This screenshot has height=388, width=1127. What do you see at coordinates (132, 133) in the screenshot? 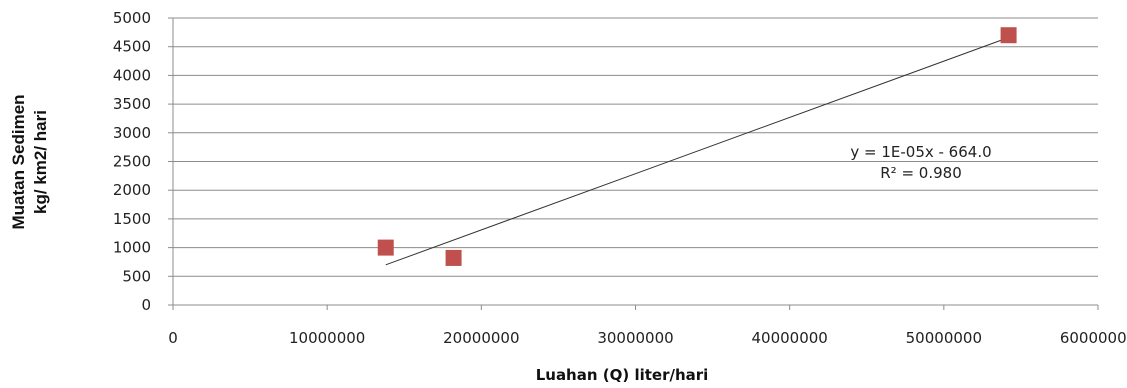
I see `y-tick-label-3000: 3000` at bounding box center [132, 133].